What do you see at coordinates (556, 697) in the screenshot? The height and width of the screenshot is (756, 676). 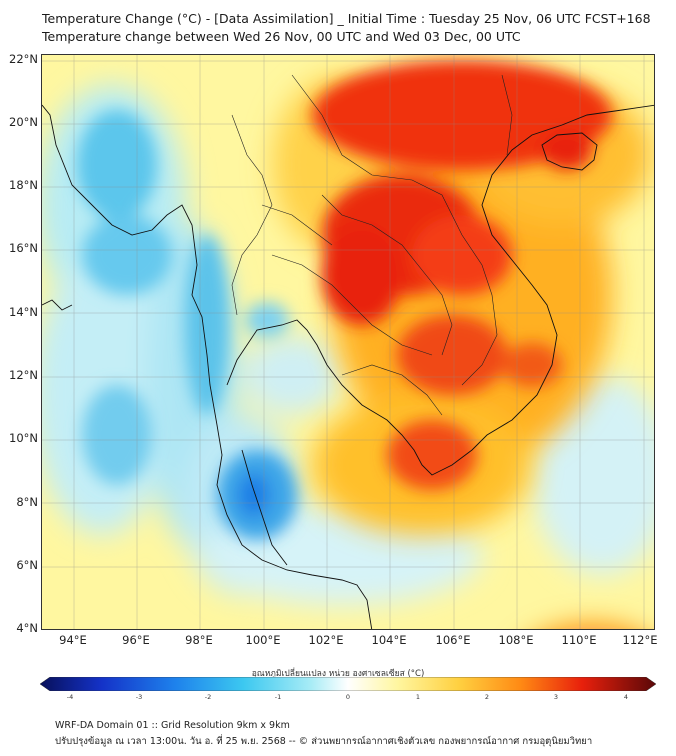 I see `colorbar-tick: 3` at bounding box center [556, 697].